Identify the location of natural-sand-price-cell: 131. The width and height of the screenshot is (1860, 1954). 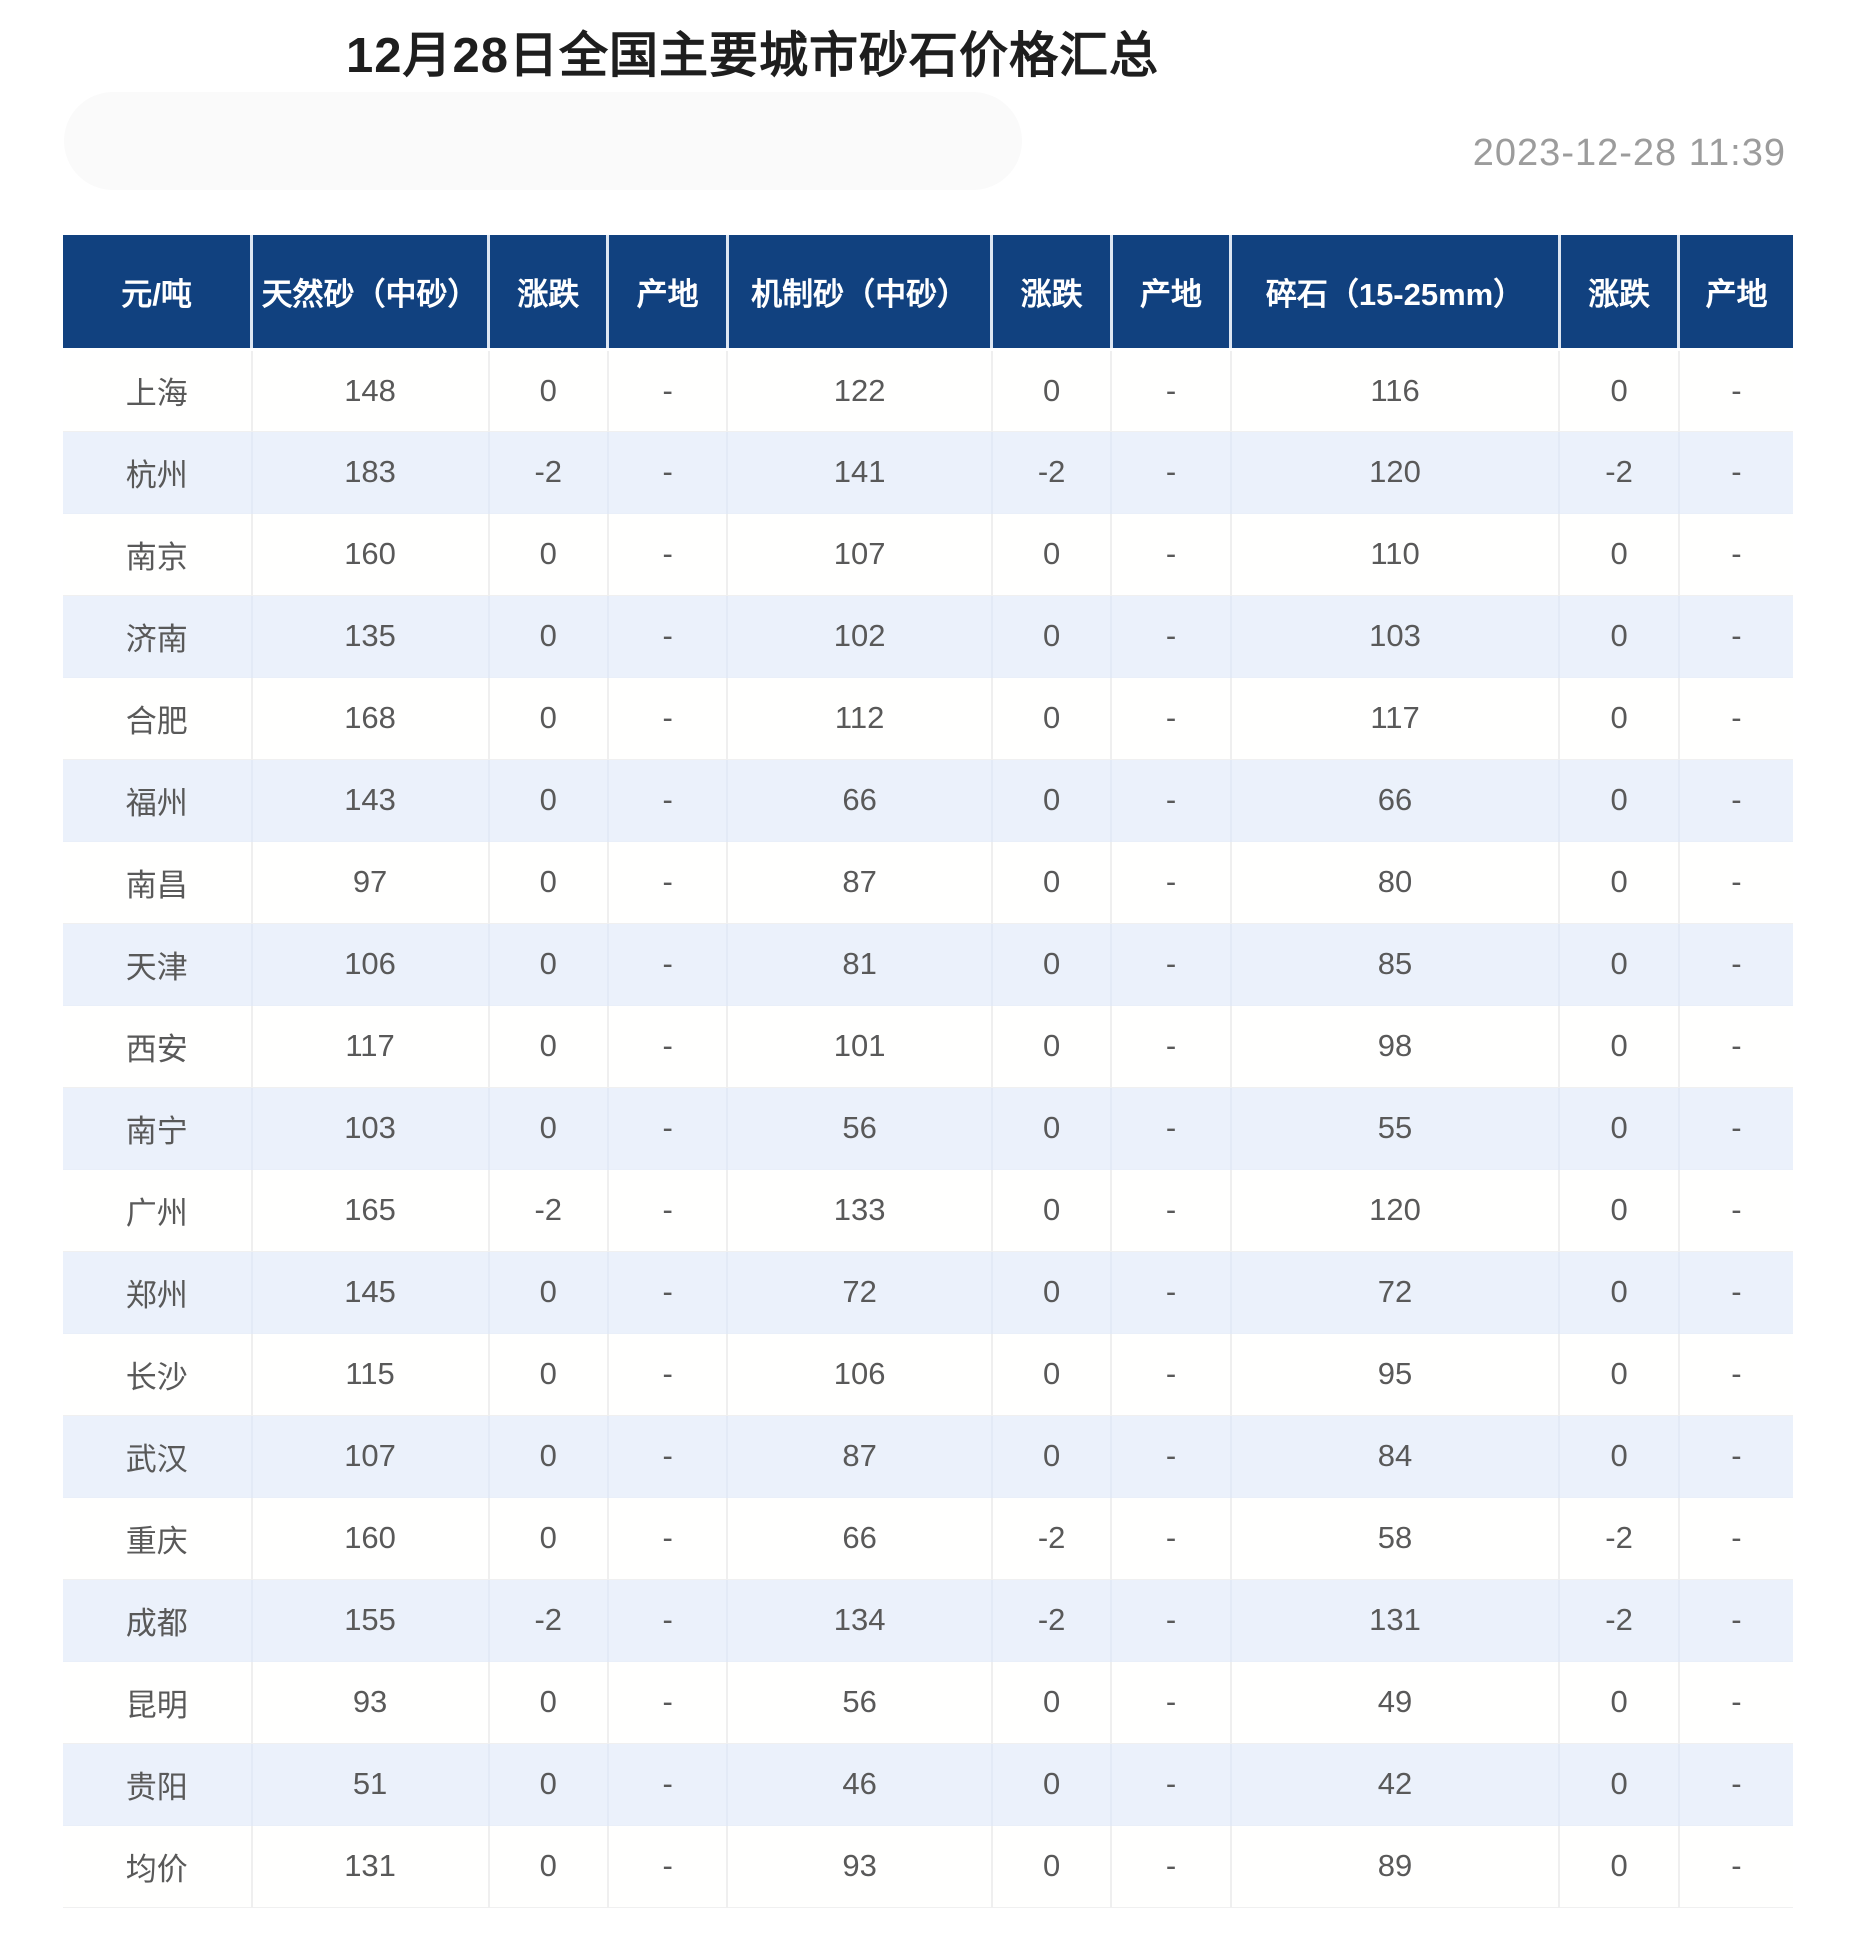
(370, 1866).